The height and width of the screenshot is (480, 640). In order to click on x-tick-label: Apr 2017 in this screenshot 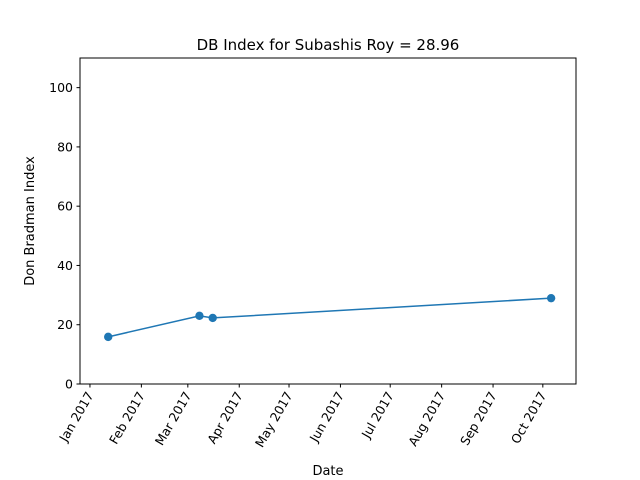, I will do `click(225, 417)`.